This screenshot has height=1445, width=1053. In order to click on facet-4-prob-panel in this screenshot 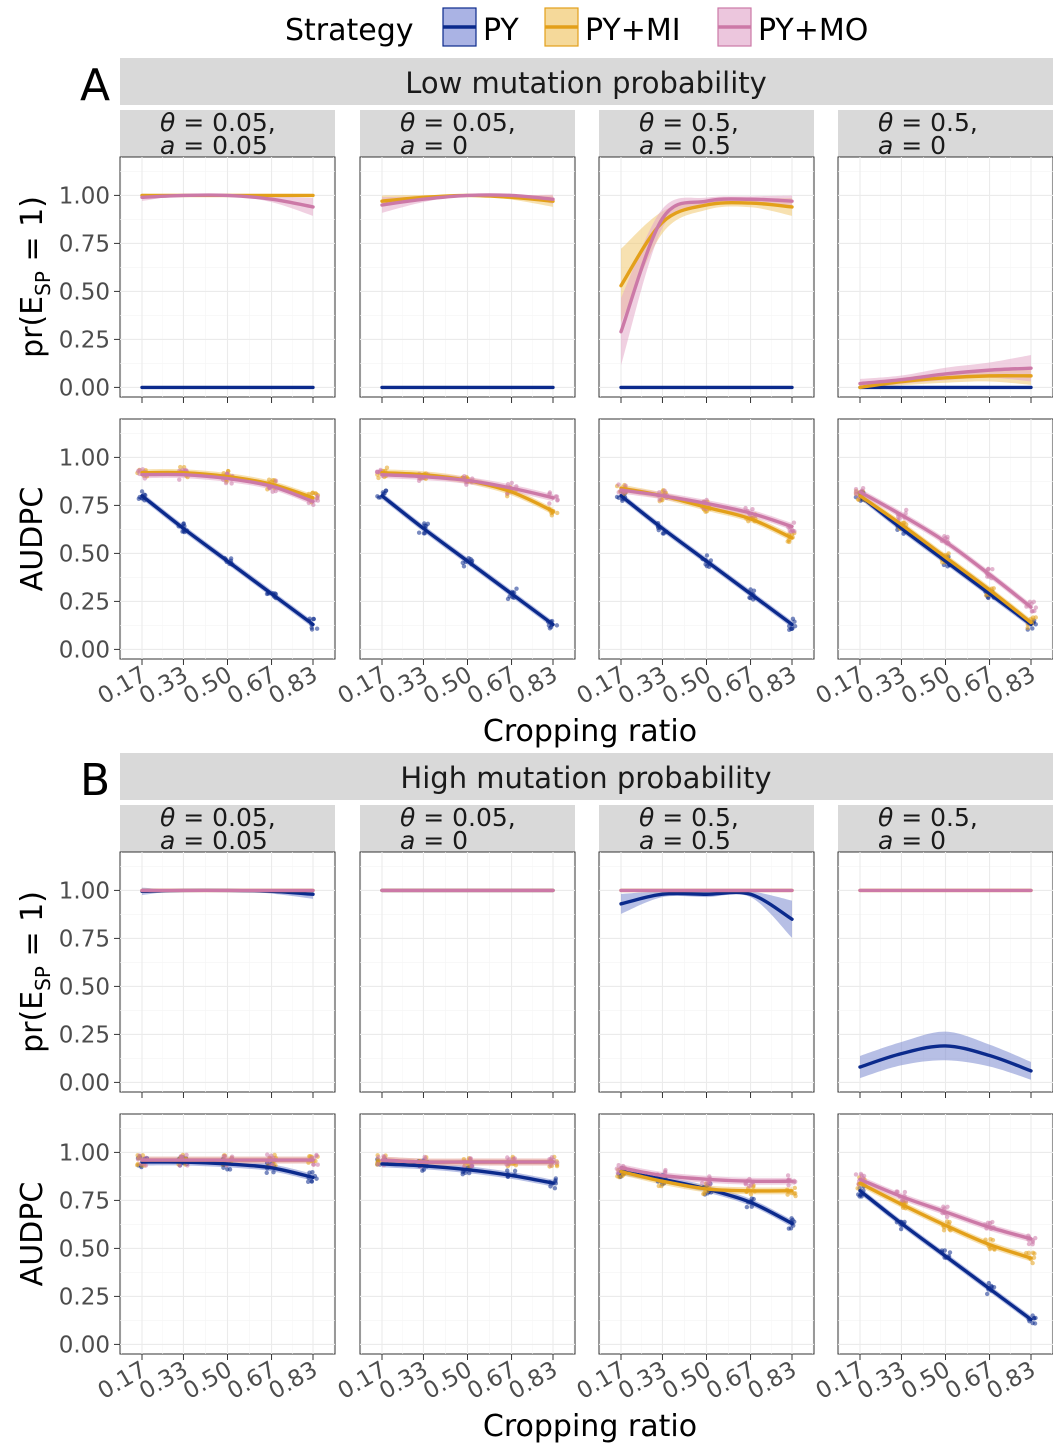, I will do `click(945, 277)`.